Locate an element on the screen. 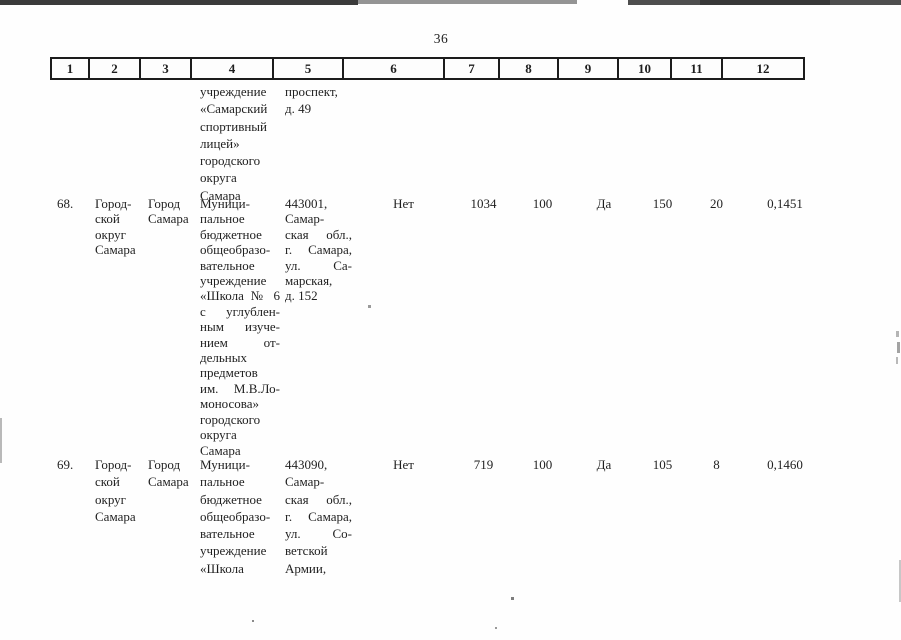 This screenshot has width=901, height=640. cell-col12: 0,1451 is located at coordinates (785, 203).